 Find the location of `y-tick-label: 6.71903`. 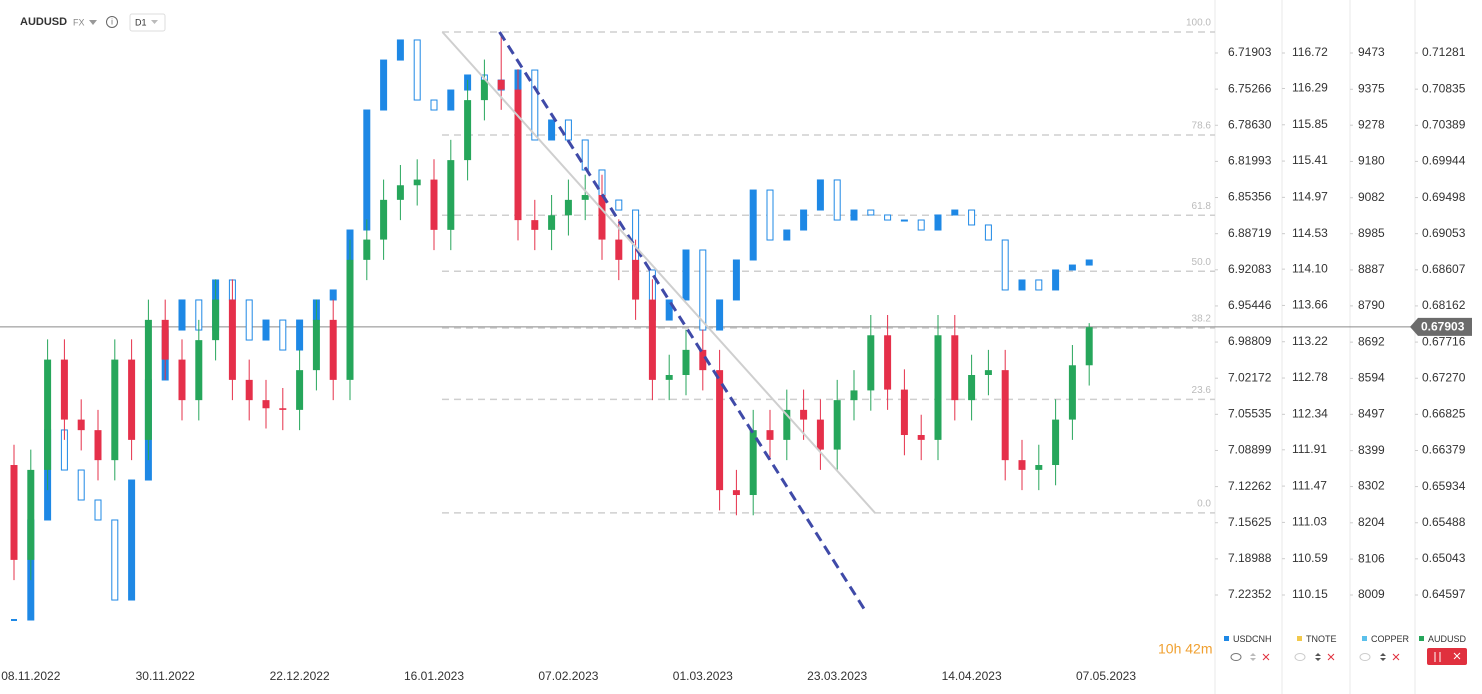

y-tick-label: 6.71903 is located at coordinates (1250, 52).